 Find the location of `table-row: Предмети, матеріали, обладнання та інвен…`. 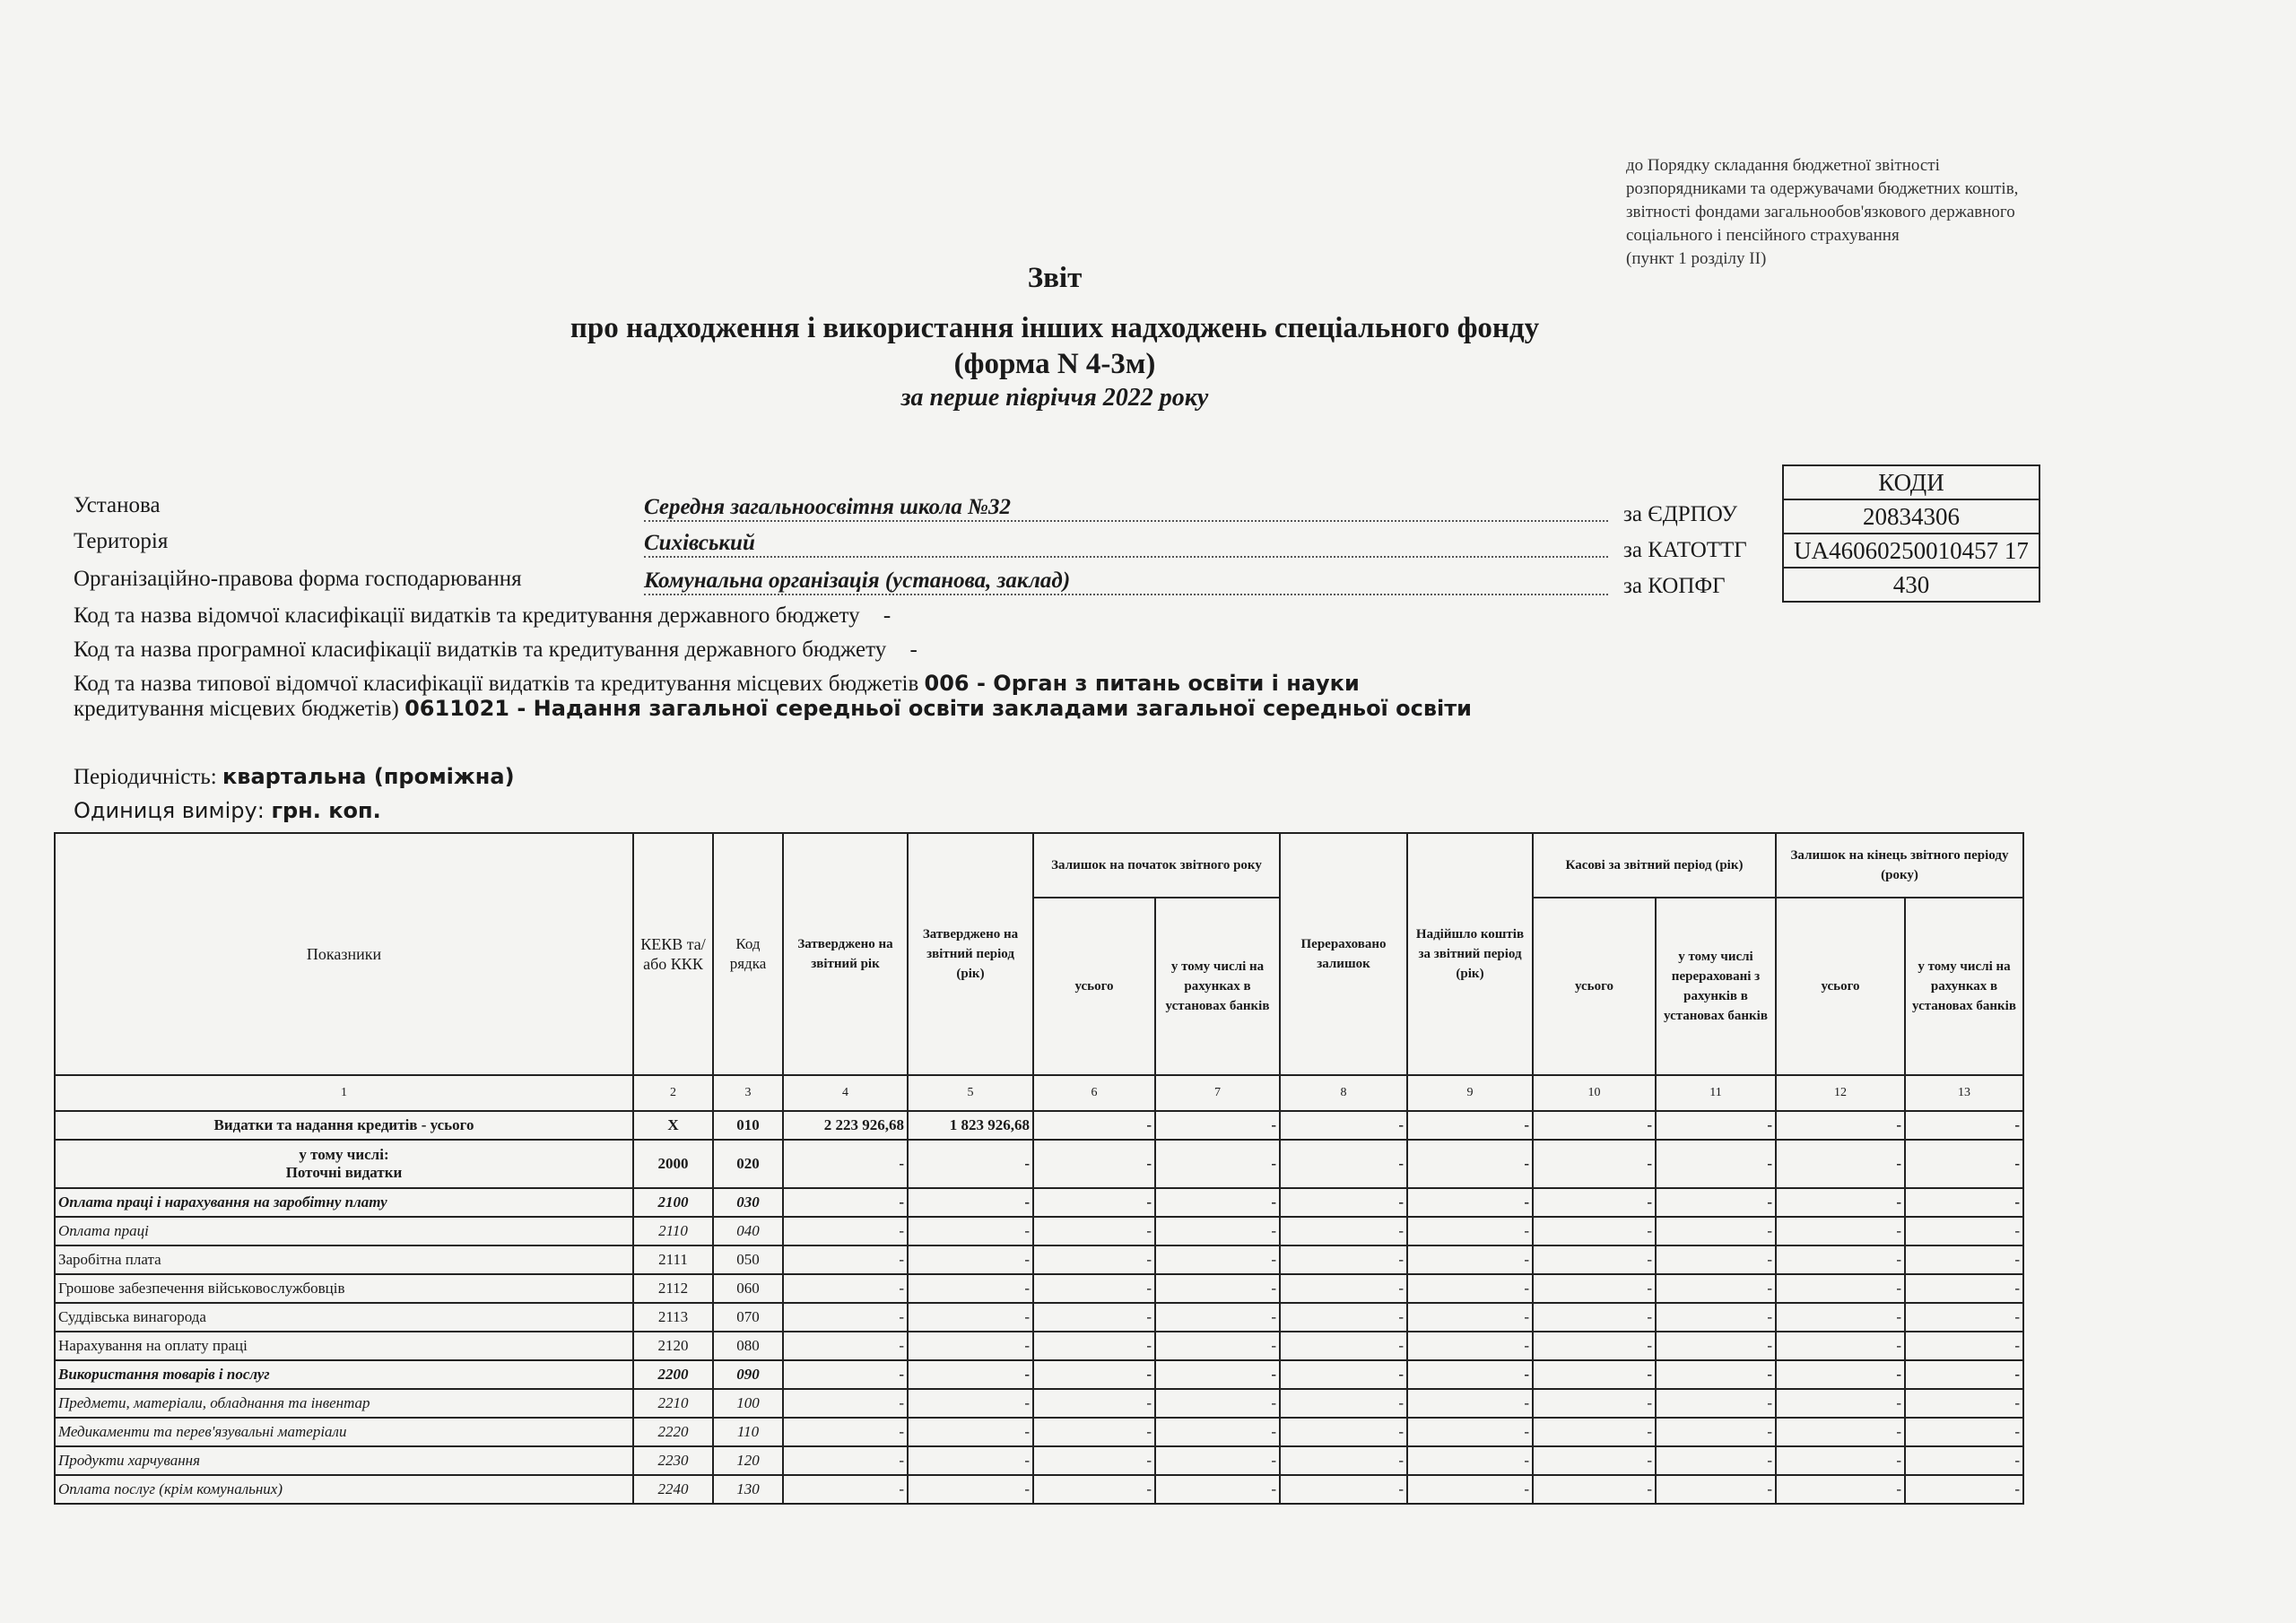

table-row: Предмети, матеріали, обладнання та інвен… is located at coordinates (1039, 1403).